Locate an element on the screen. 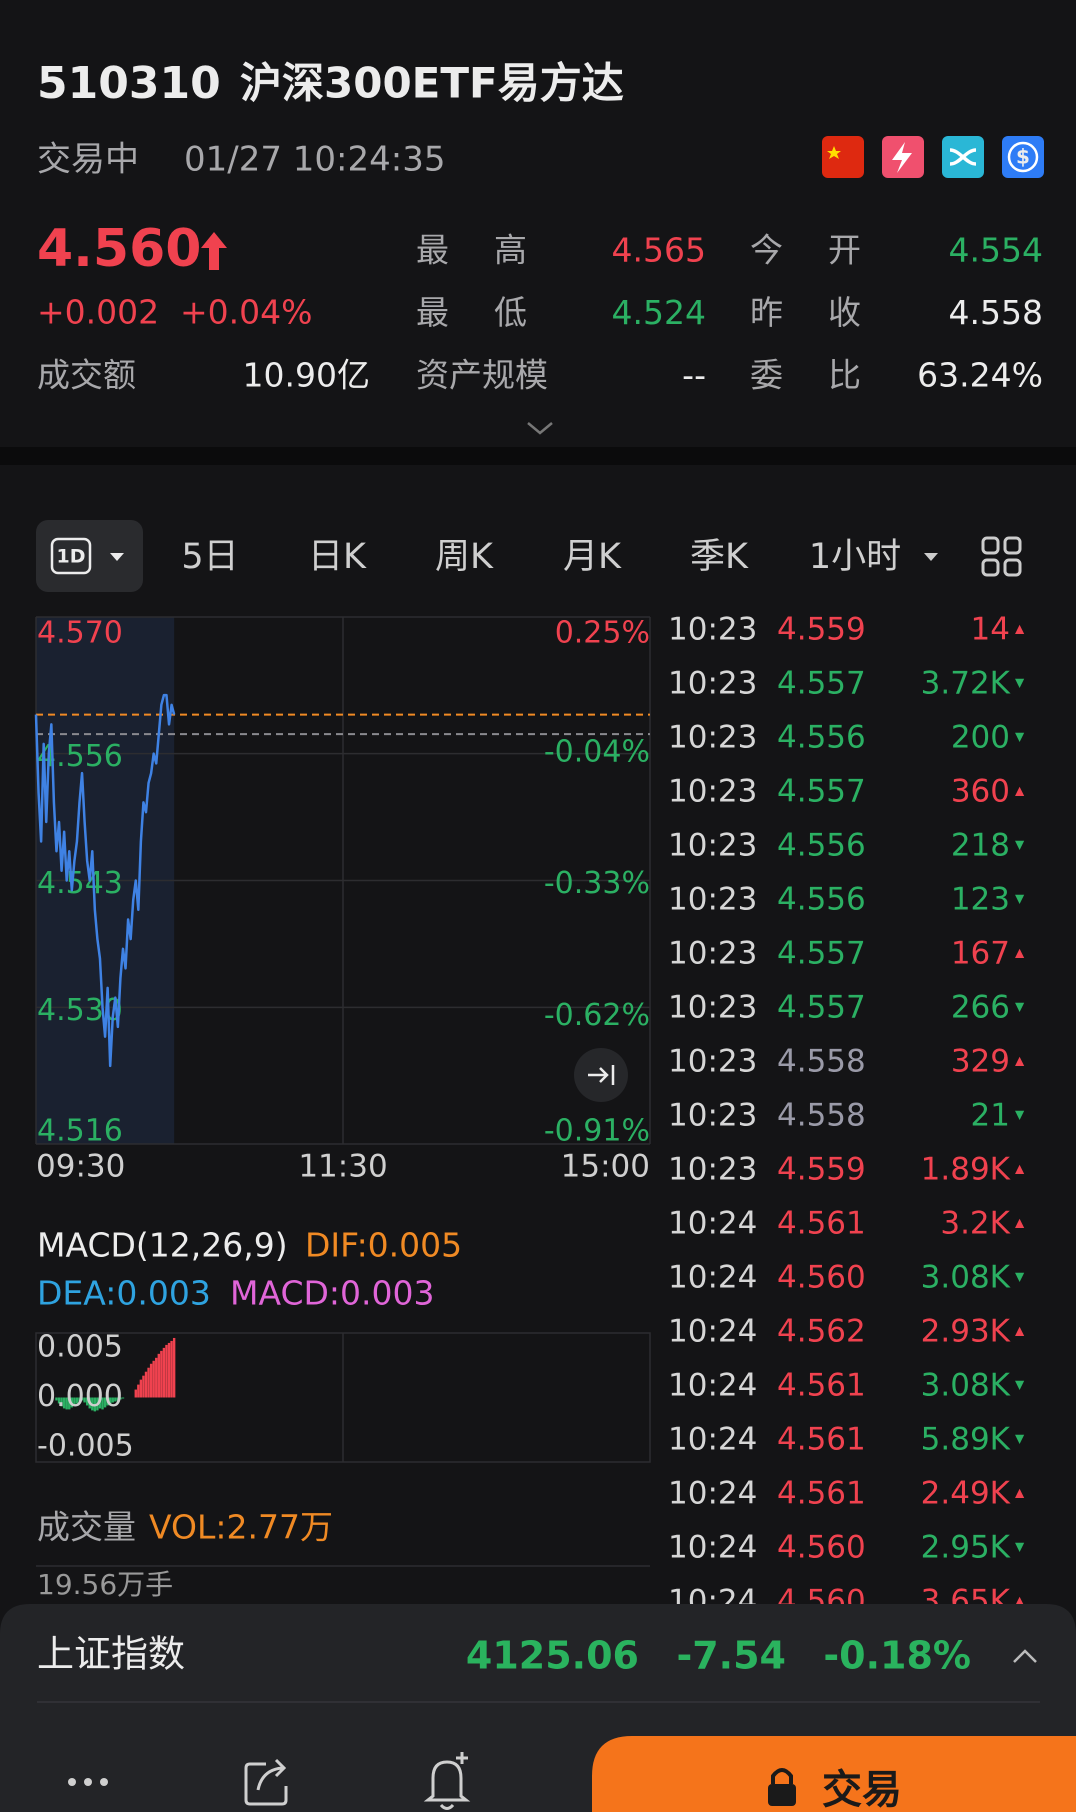 This screenshot has height=1812, width=1076. section-divider is located at coordinates (538, 456).